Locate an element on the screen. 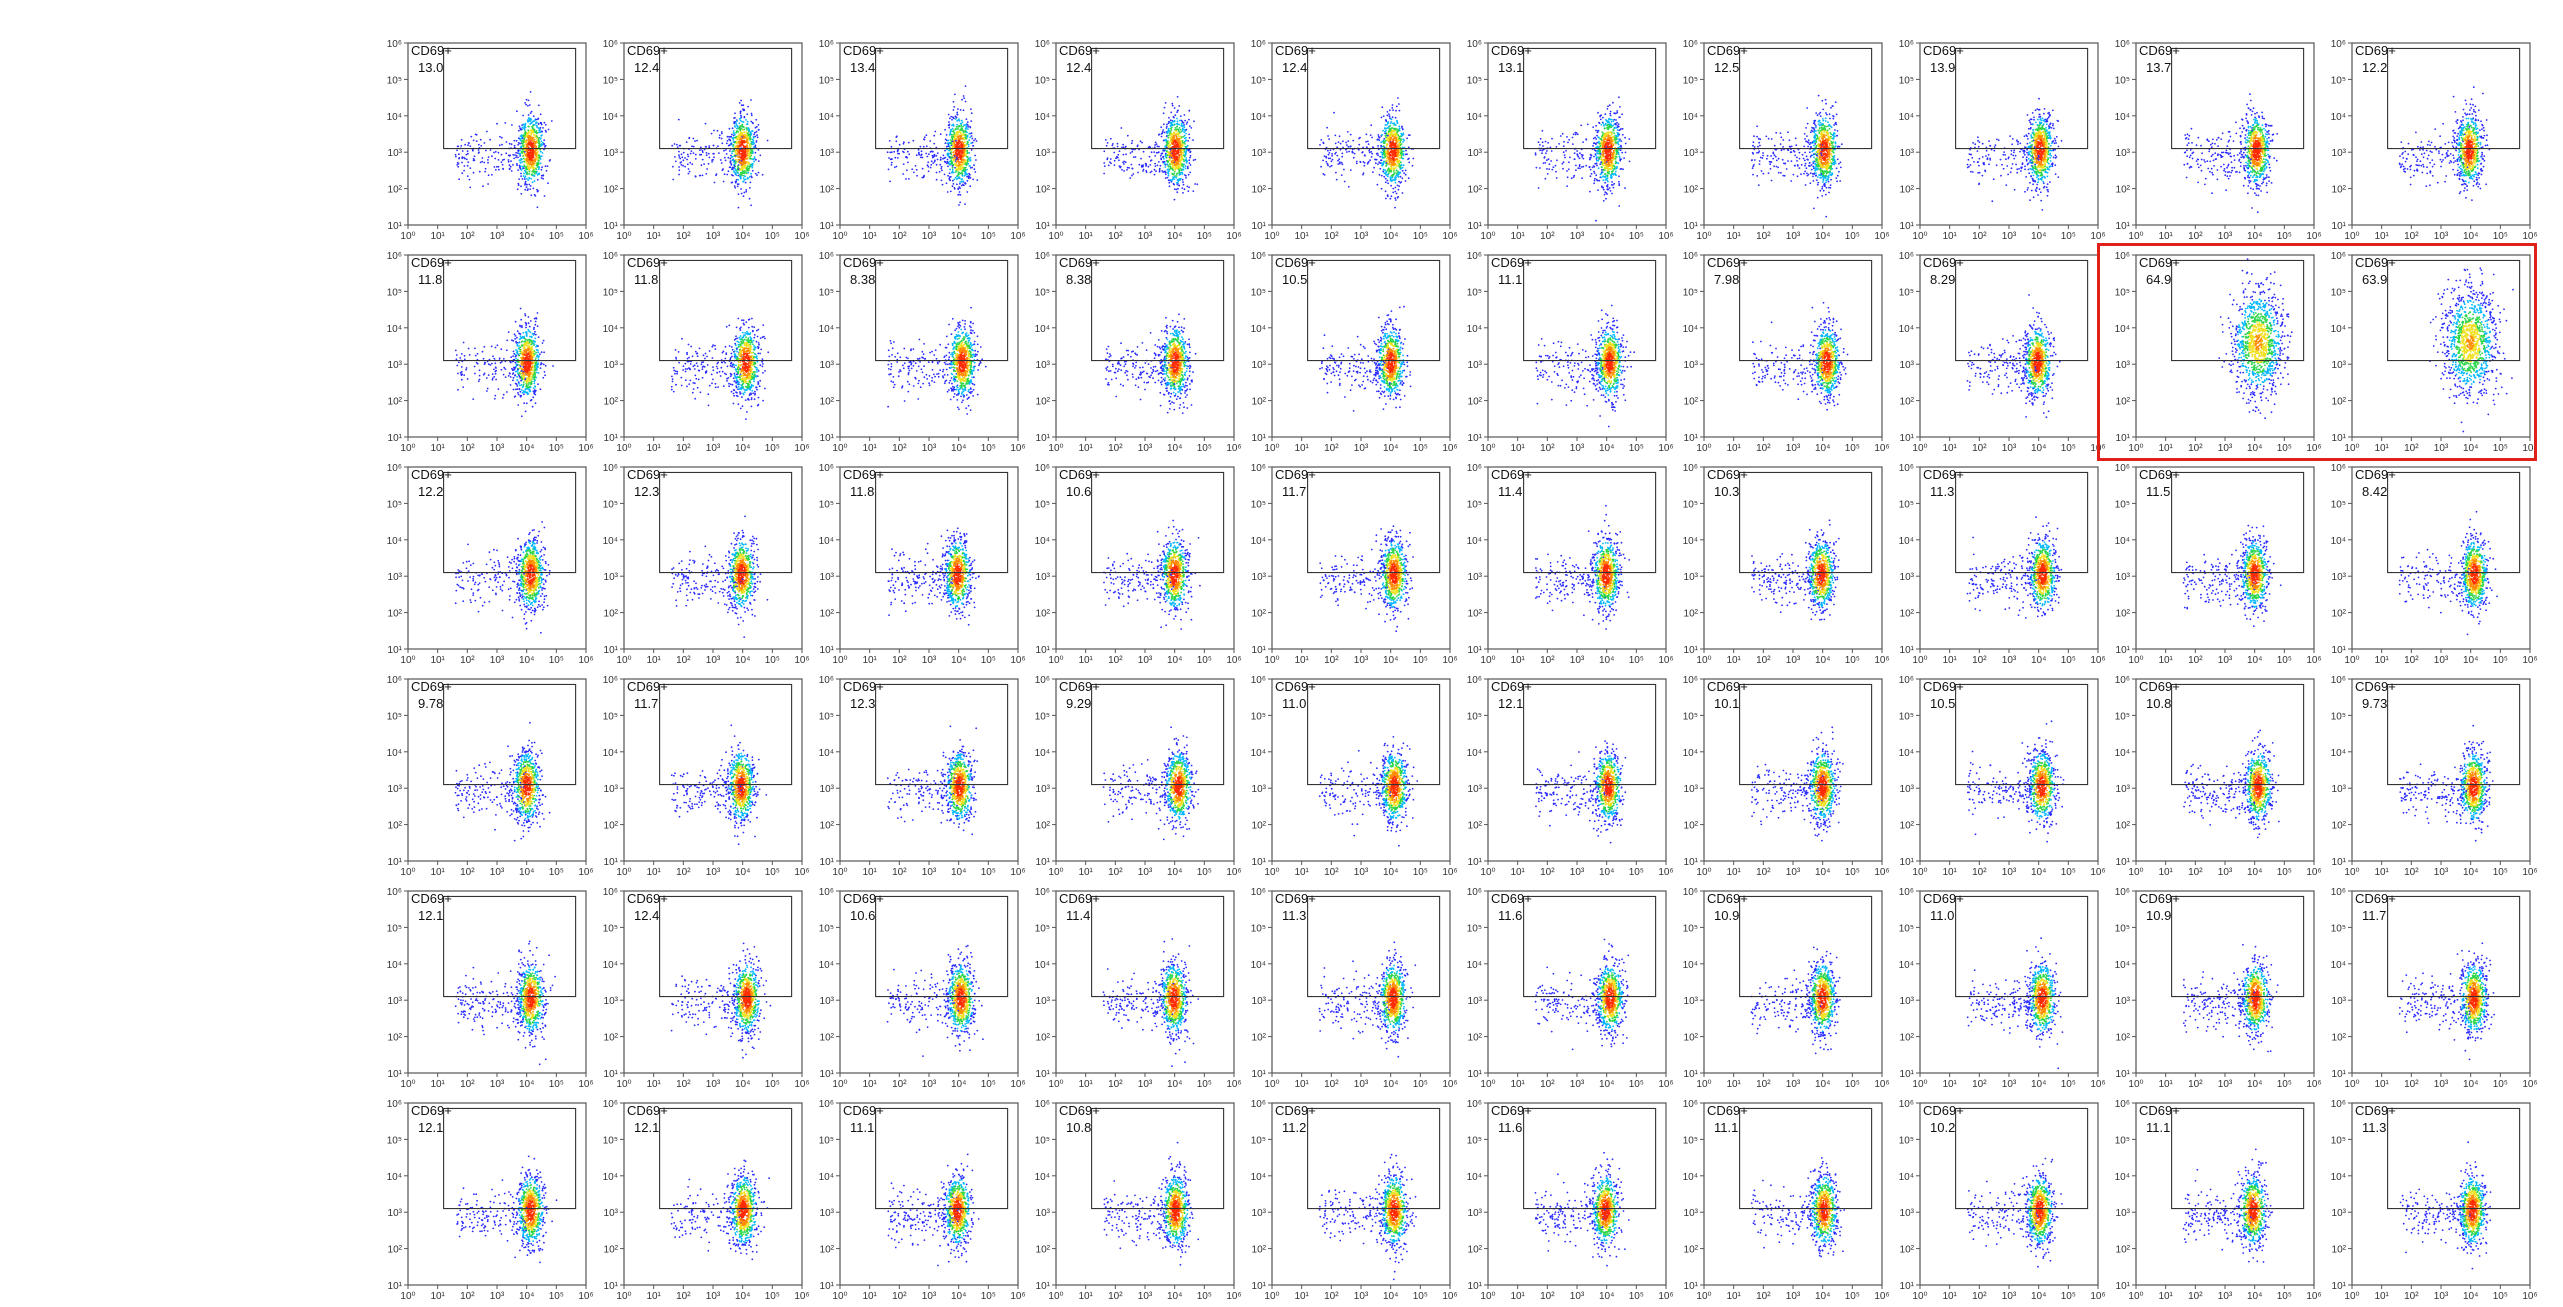  dot-cloud is located at coordinates (1366, 152).